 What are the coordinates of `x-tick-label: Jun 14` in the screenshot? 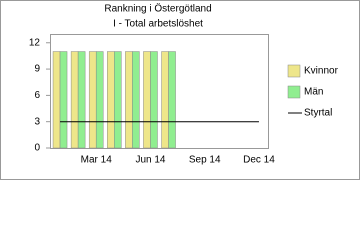 It's located at (150, 160).